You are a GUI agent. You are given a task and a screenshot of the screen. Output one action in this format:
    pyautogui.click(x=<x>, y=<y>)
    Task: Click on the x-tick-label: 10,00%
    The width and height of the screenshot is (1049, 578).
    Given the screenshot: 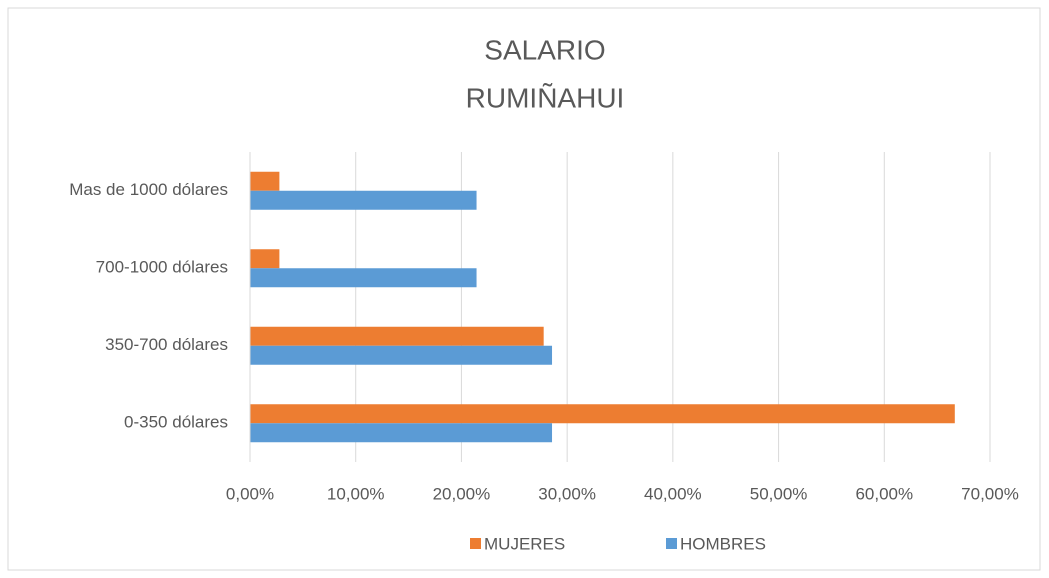 What is the action you would take?
    pyautogui.click(x=356, y=493)
    